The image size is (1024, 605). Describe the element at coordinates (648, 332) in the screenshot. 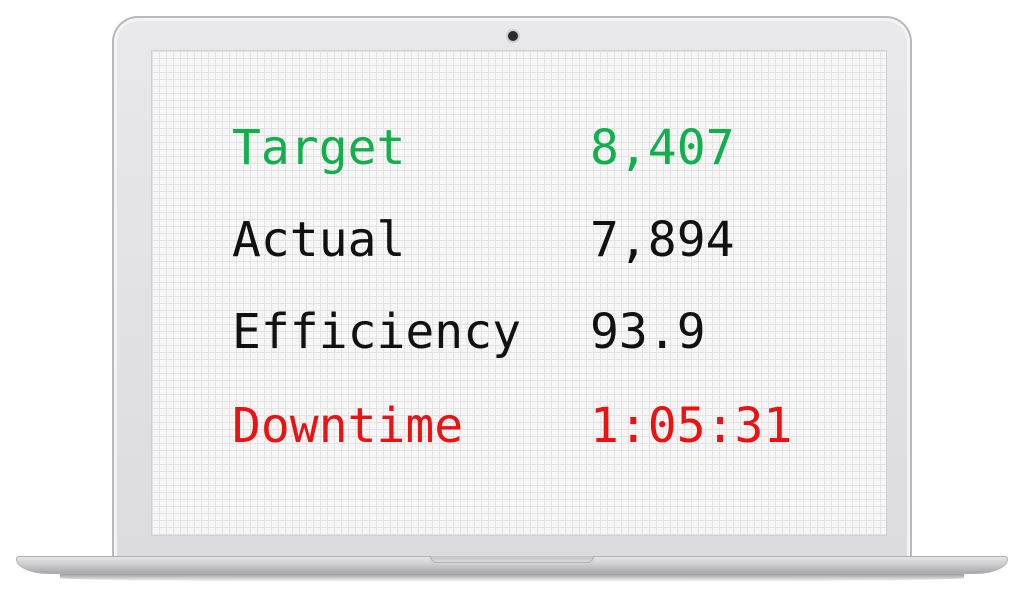

I see `metric-value-efficiency: 93.9` at that location.